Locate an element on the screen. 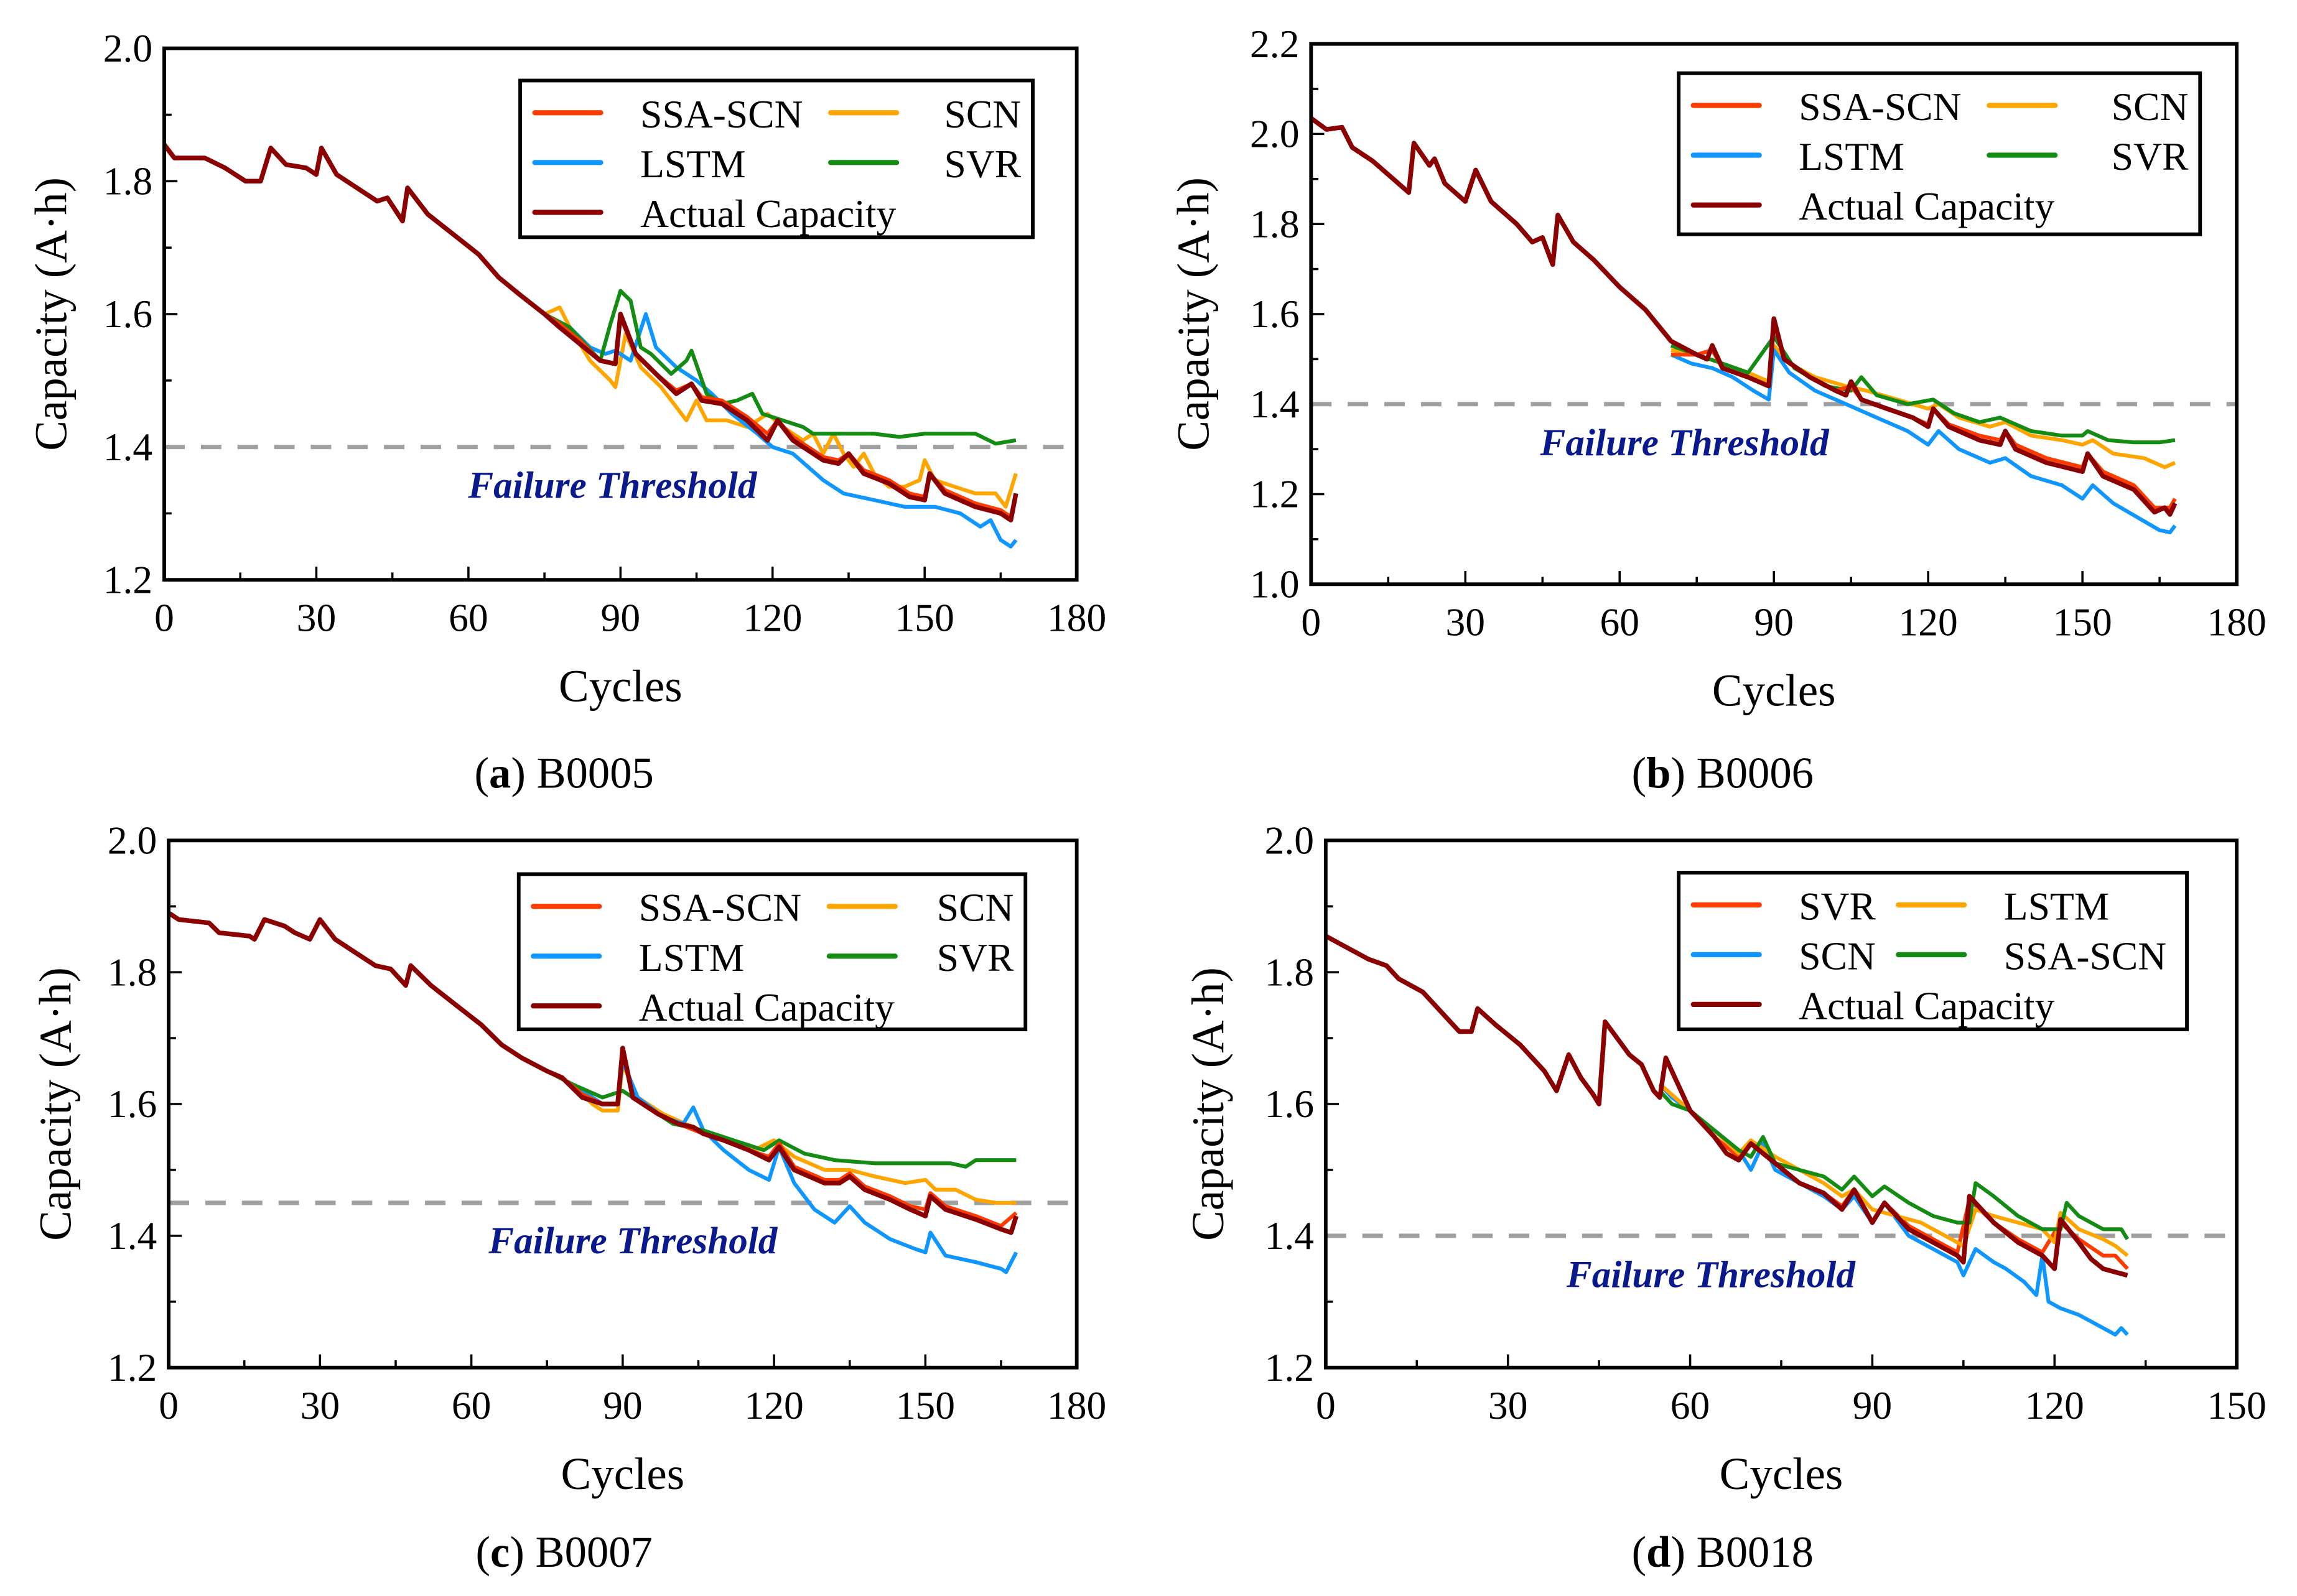  legend: SVR LSTM SCN SSA-SCN Actual Capacity is located at coordinates (1933, 951).